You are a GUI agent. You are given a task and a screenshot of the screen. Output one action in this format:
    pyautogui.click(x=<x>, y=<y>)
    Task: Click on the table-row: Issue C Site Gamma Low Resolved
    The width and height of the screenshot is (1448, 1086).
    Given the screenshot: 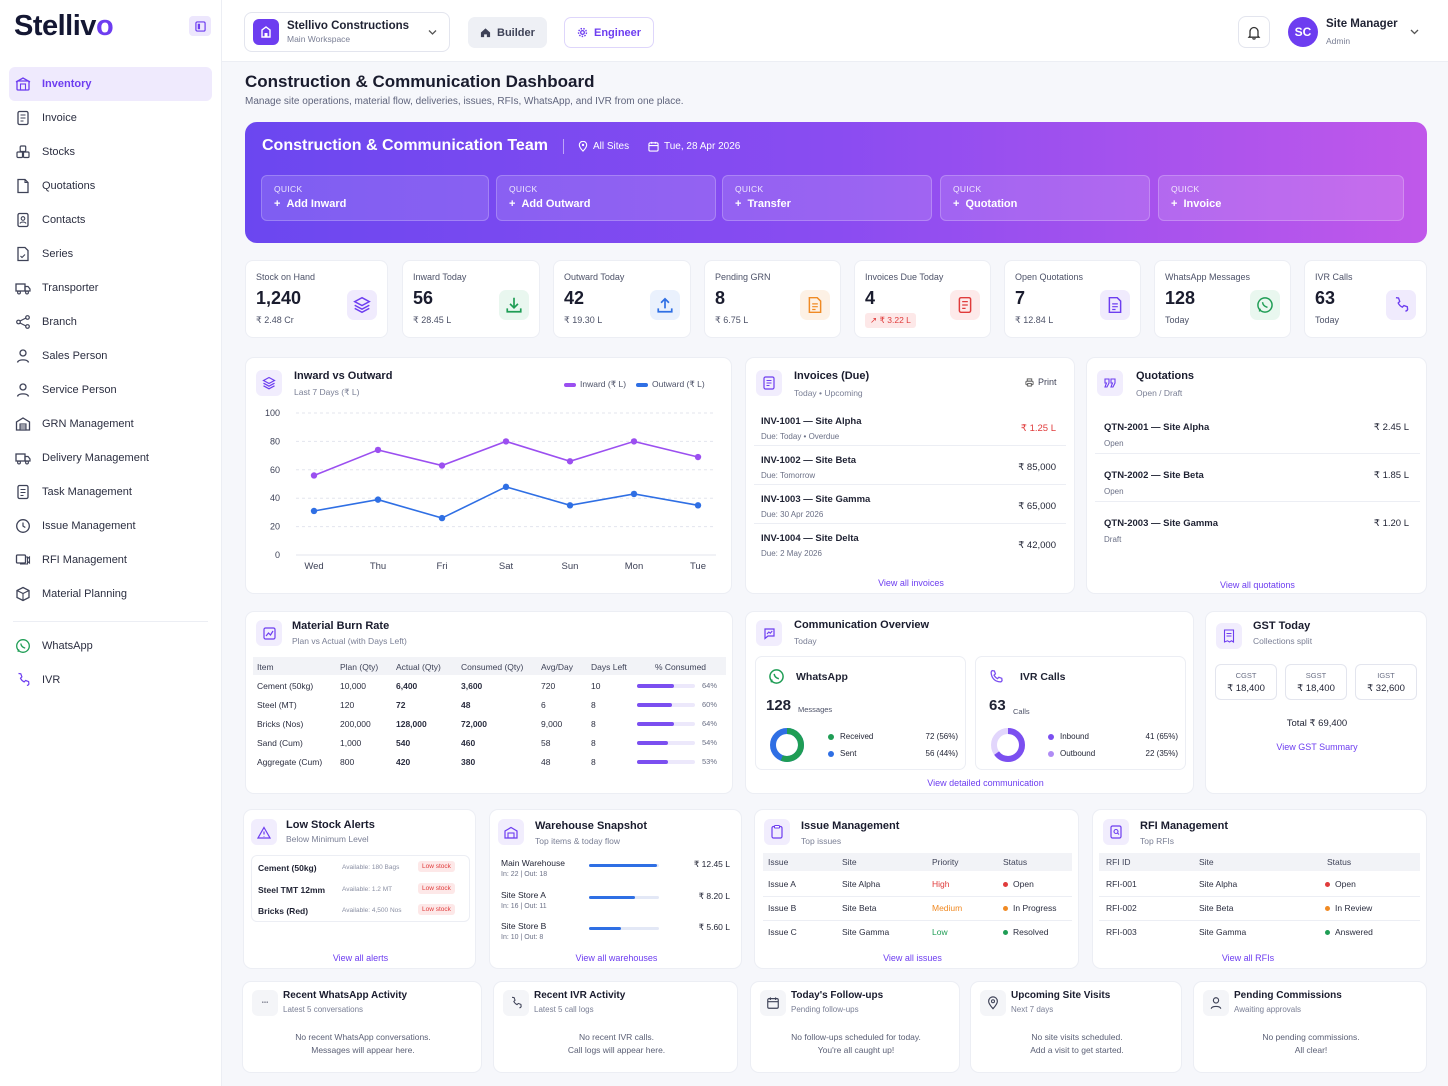 What is the action you would take?
    pyautogui.click(x=917, y=934)
    